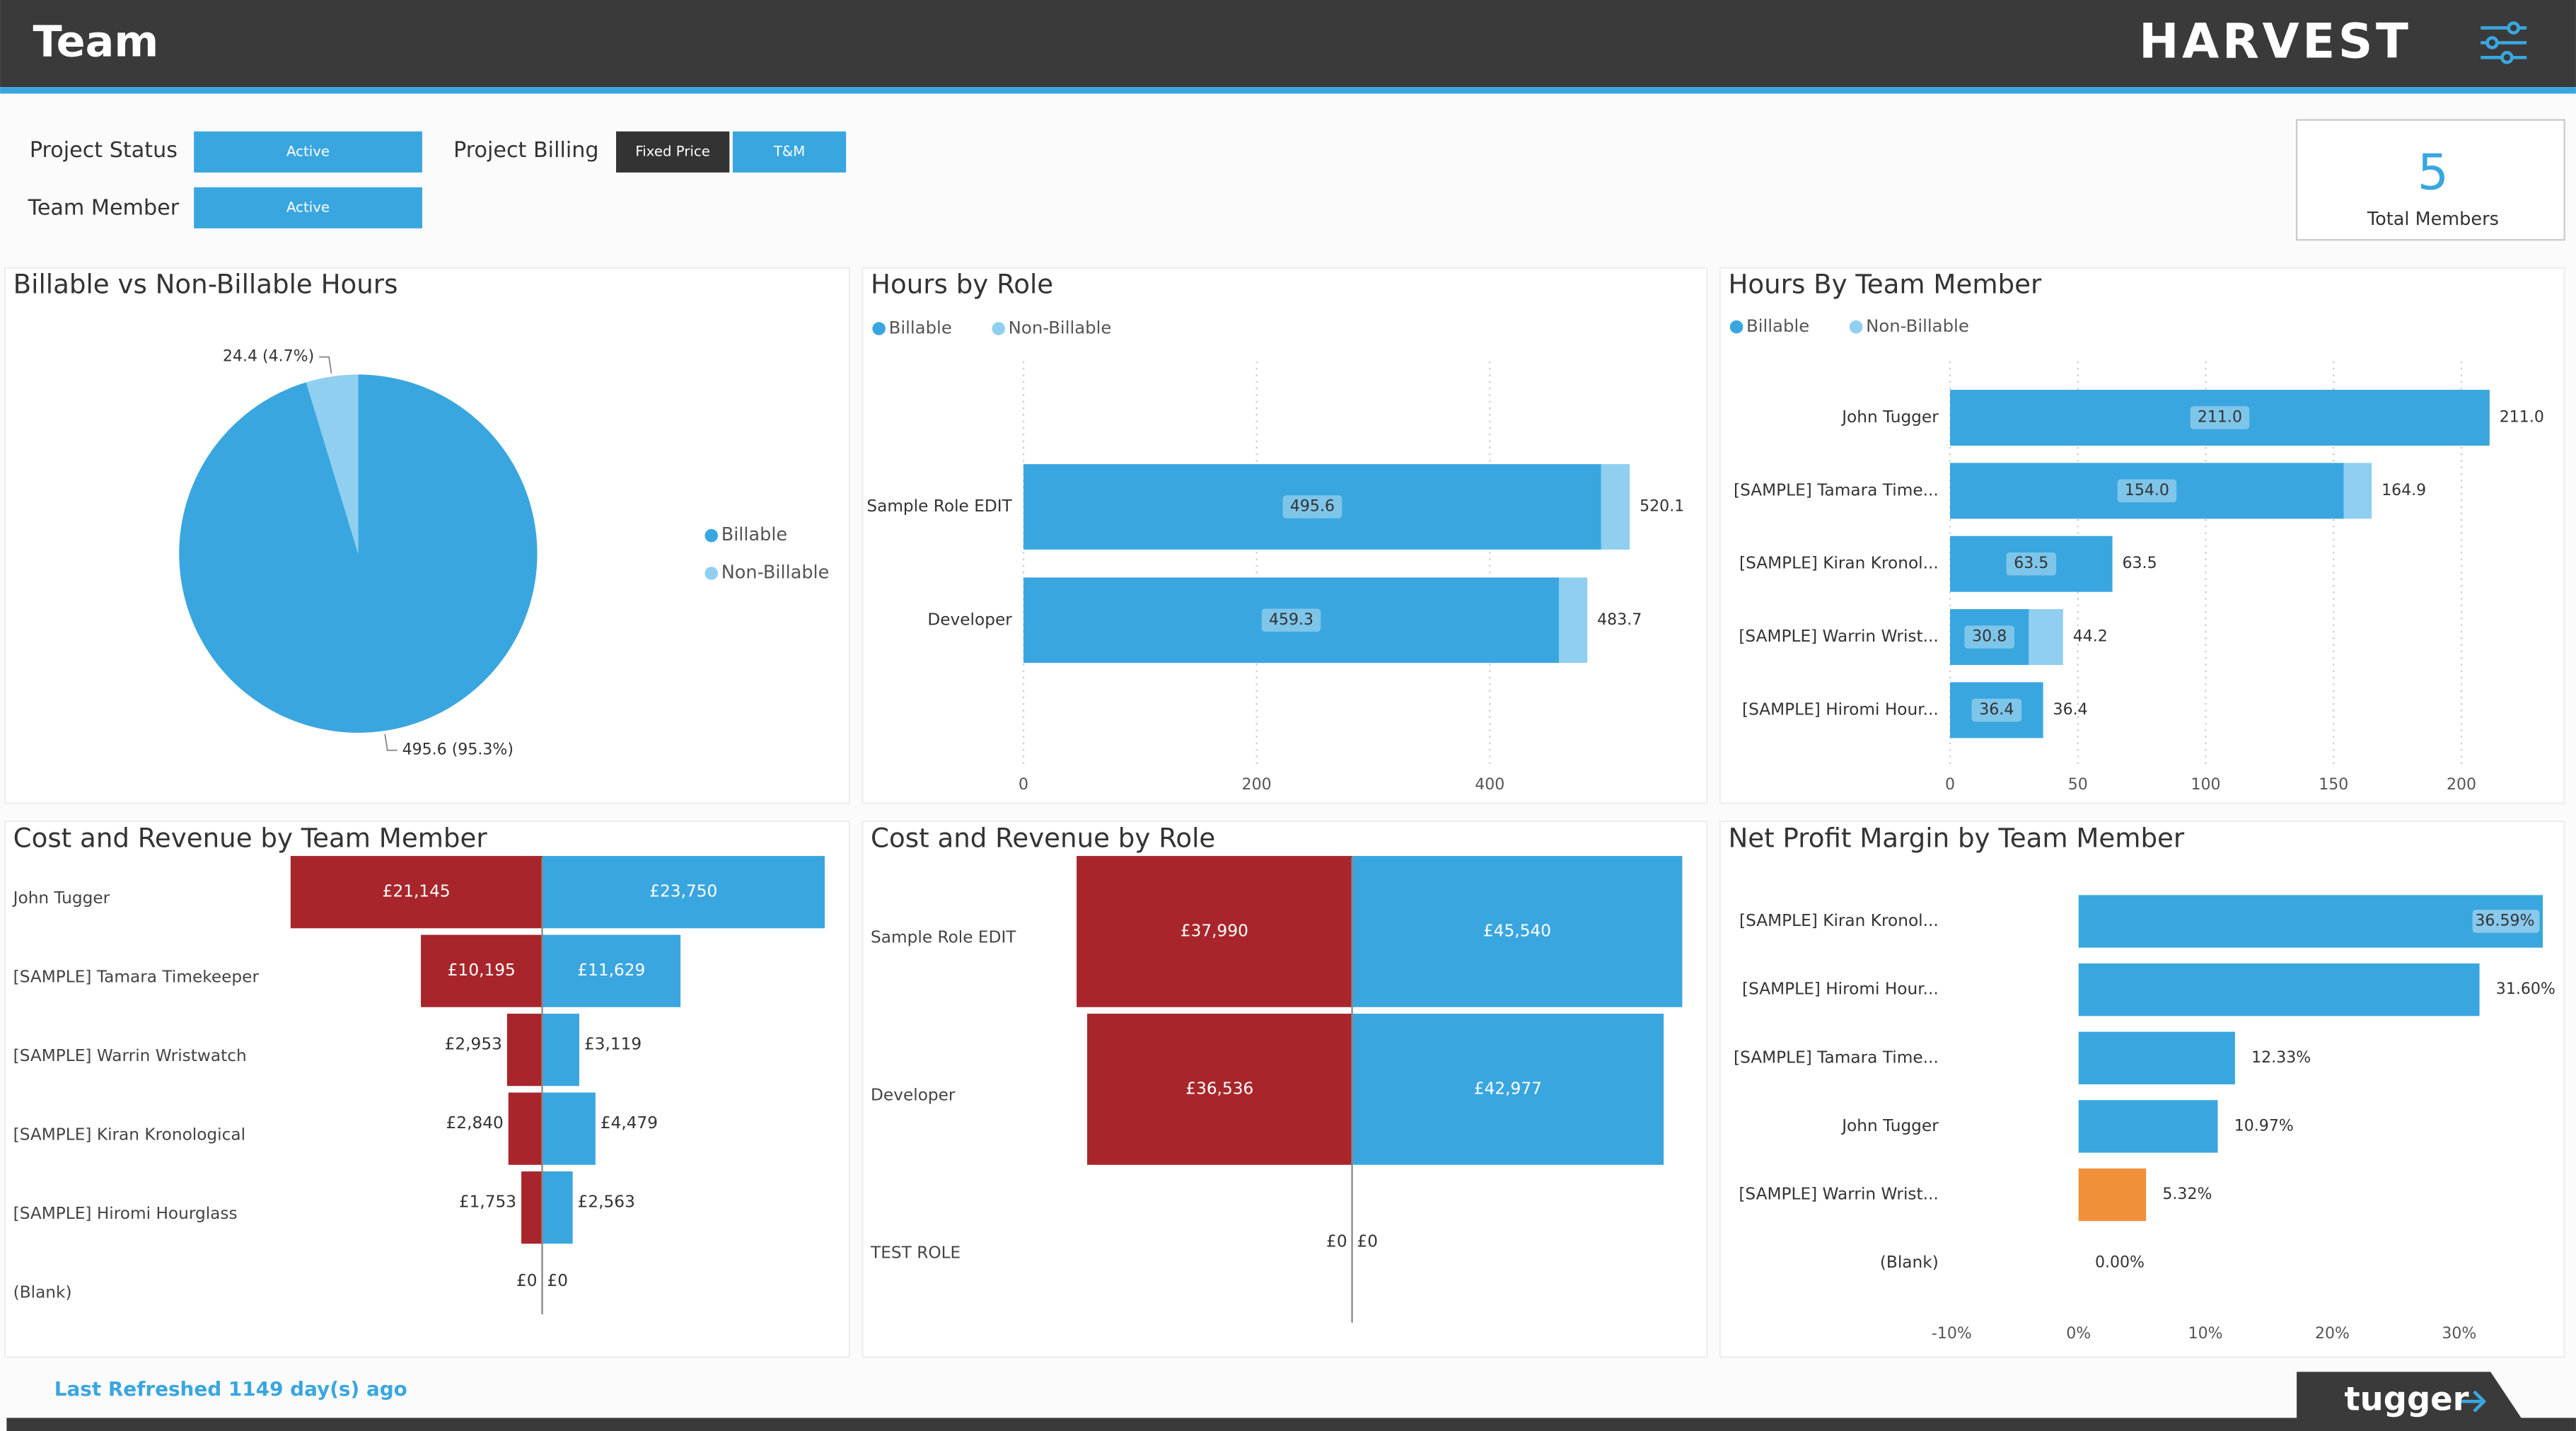 The width and height of the screenshot is (2576, 1431). I want to click on filter-option: T&M, so click(789, 151).